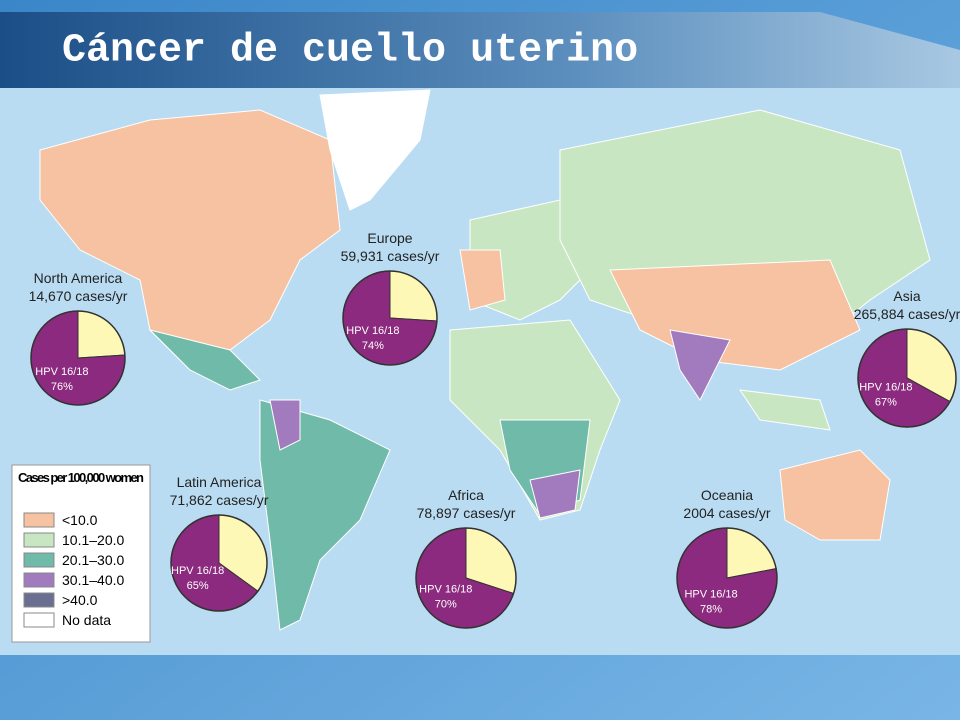 The image size is (960, 720). What do you see at coordinates (93, 540) in the screenshot?
I see `legend-label: 10.1–20.0` at bounding box center [93, 540].